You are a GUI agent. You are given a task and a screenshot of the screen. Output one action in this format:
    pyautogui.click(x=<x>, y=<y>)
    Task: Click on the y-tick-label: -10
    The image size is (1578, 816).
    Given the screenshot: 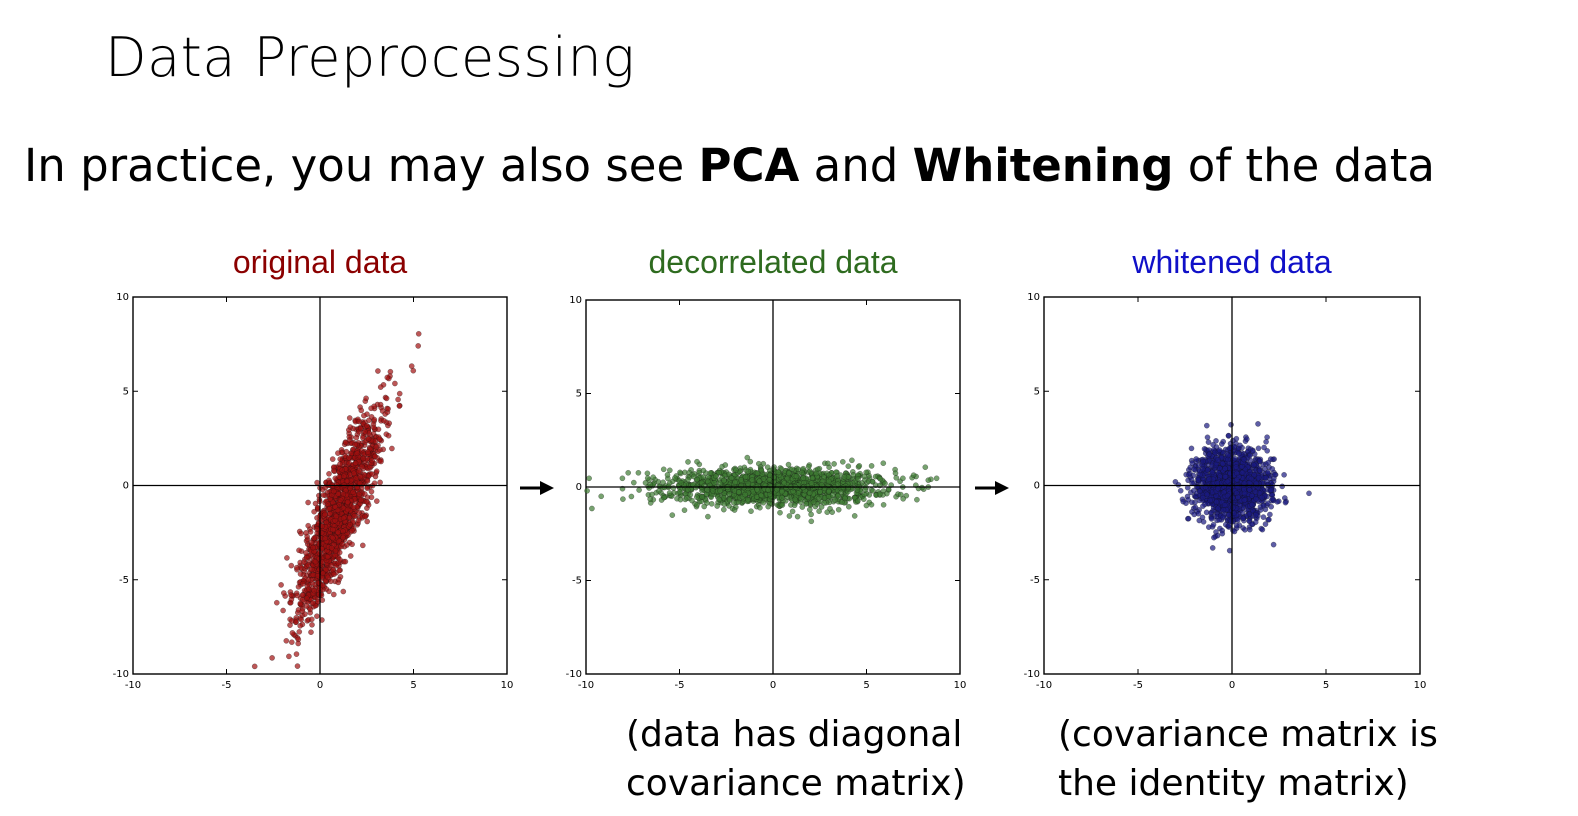 What is the action you would take?
    pyautogui.click(x=574, y=674)
    